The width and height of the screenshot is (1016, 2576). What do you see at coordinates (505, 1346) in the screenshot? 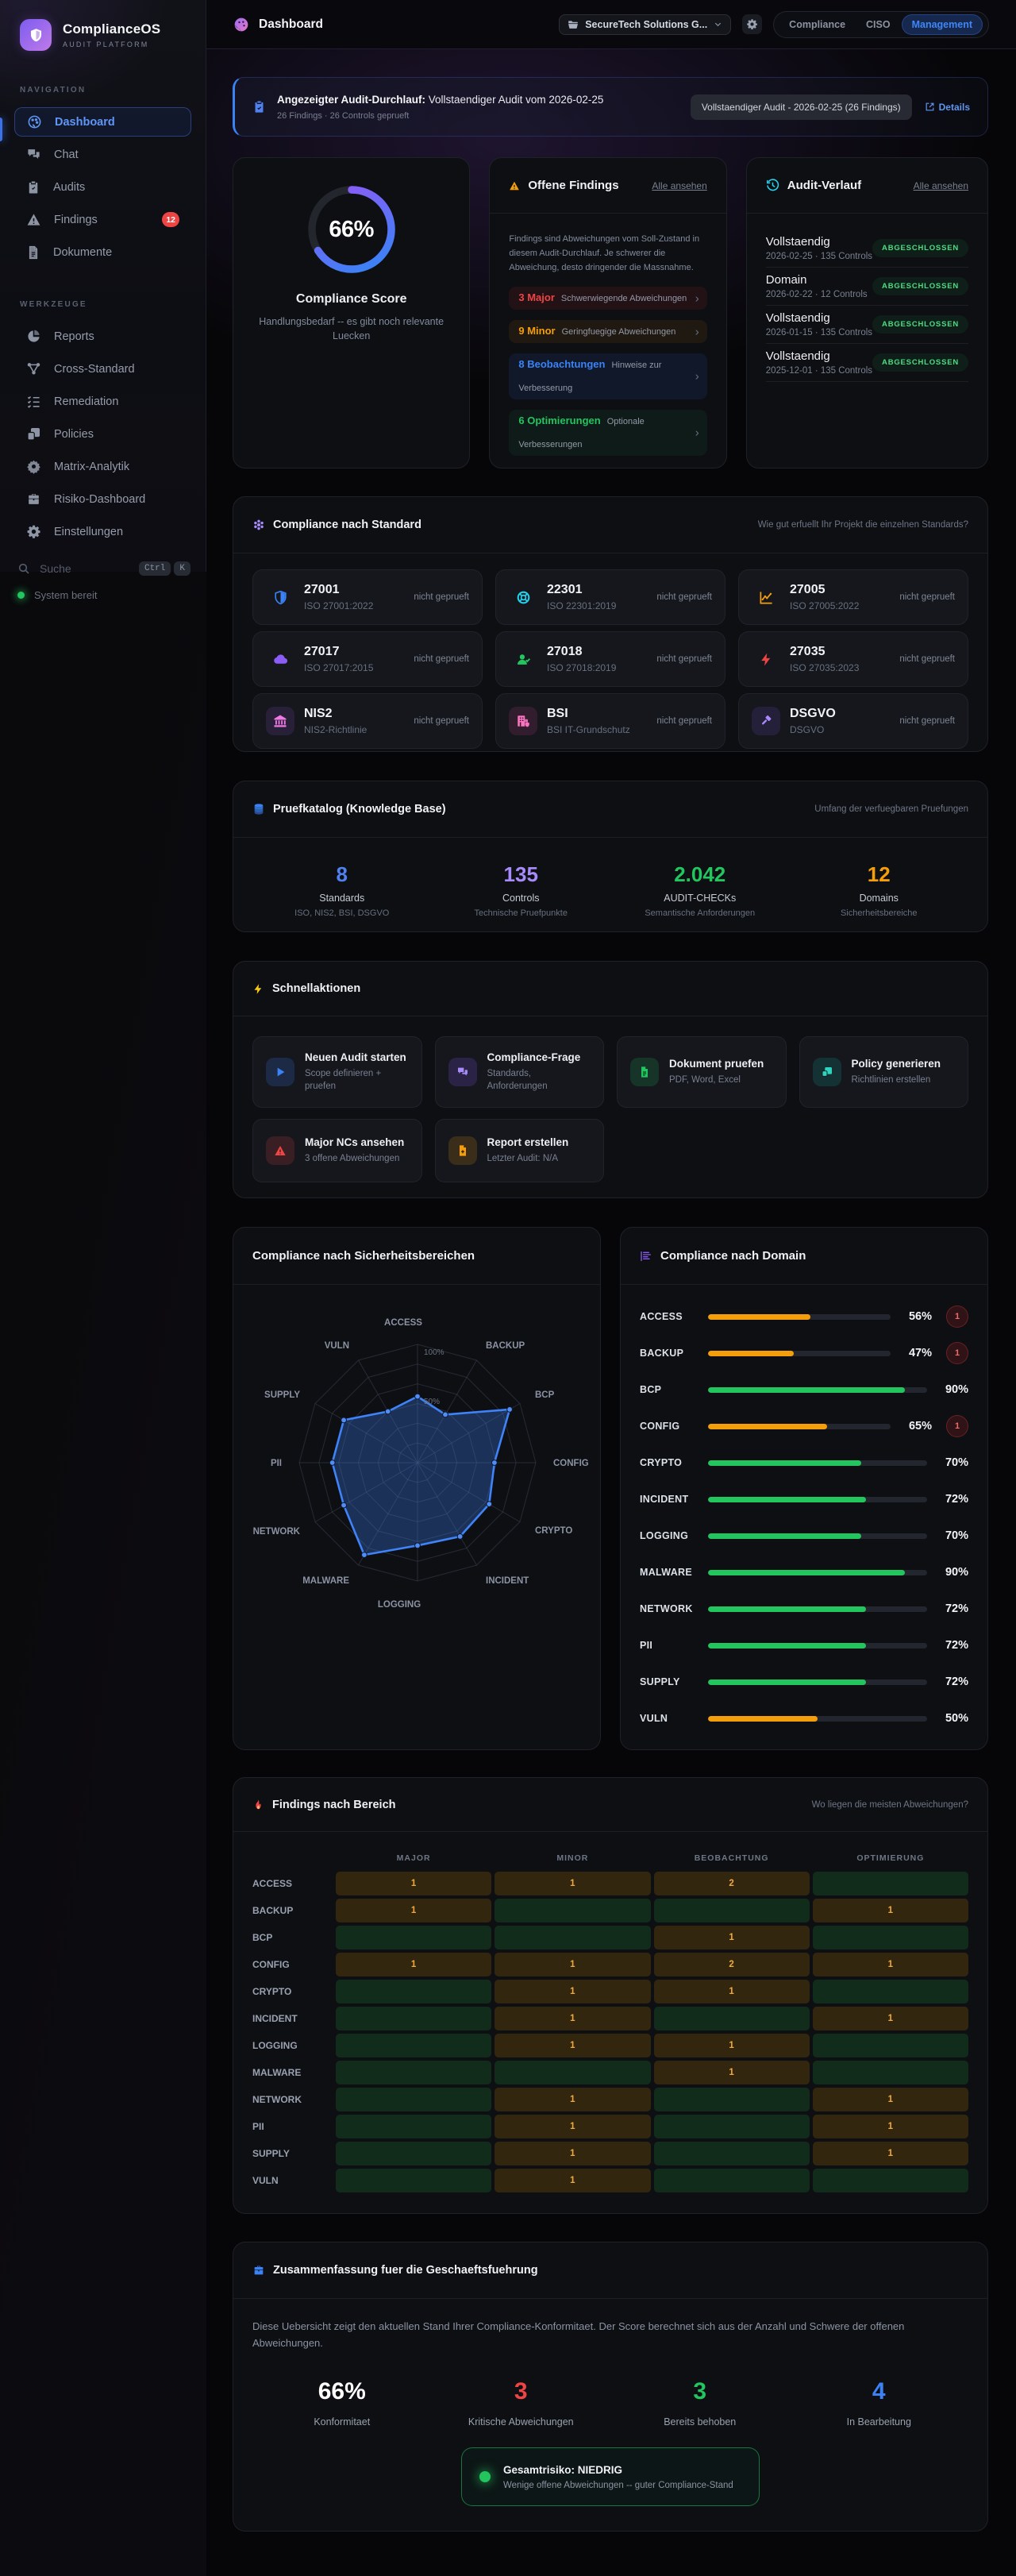
I see `svg-text: BACKUP` at bounding box center [505, 1346].